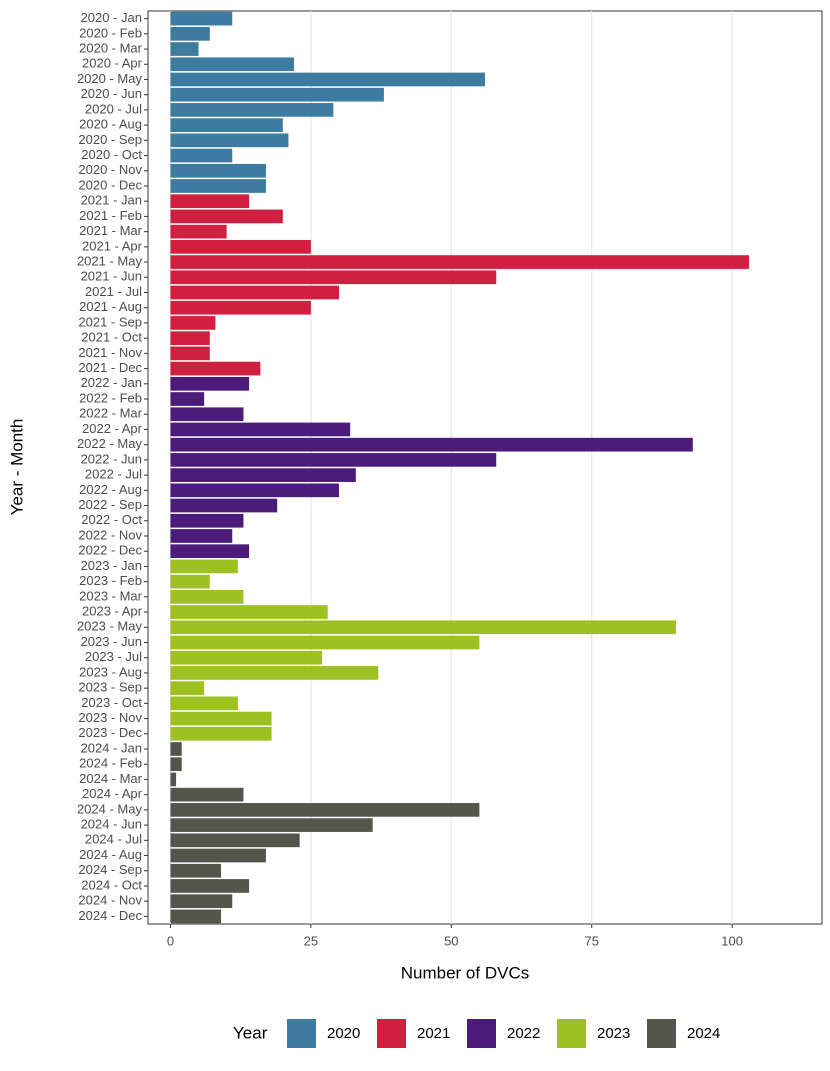 Image resolution: width=830 pixels, height=1071 pixels. What do you see at coordinates (110, 32) in the screenshot?
I see `y-tick-label: 2020 - Feb` at bounding box center [110, 32].